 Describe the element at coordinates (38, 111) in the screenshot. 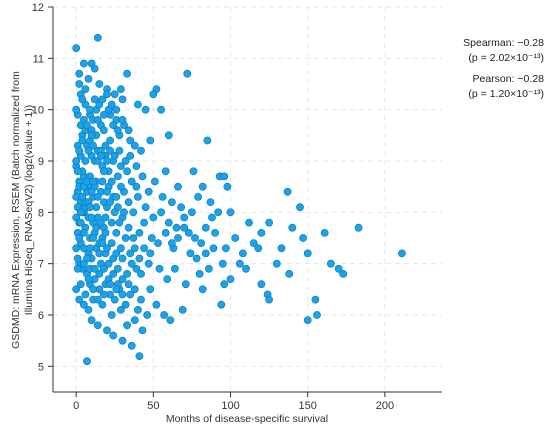

I see `y-tick-label: 10` at that location.